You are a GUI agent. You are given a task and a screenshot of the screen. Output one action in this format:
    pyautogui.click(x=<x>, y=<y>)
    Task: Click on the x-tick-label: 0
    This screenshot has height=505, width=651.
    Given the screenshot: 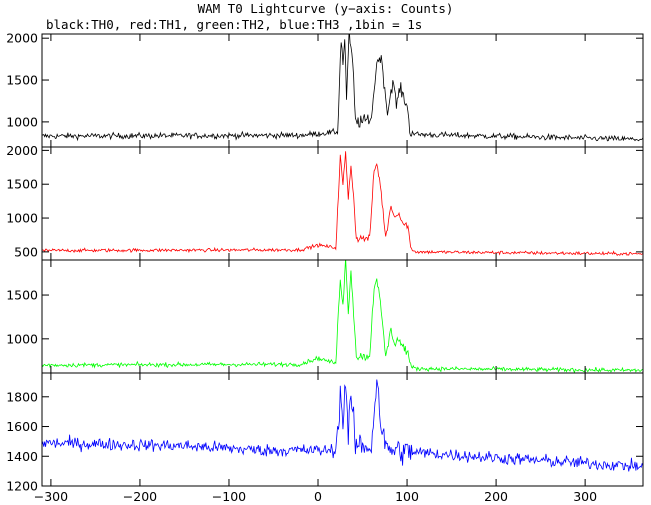 What is the action you would take?
    pyautogui.click(x=318, y=496)
    